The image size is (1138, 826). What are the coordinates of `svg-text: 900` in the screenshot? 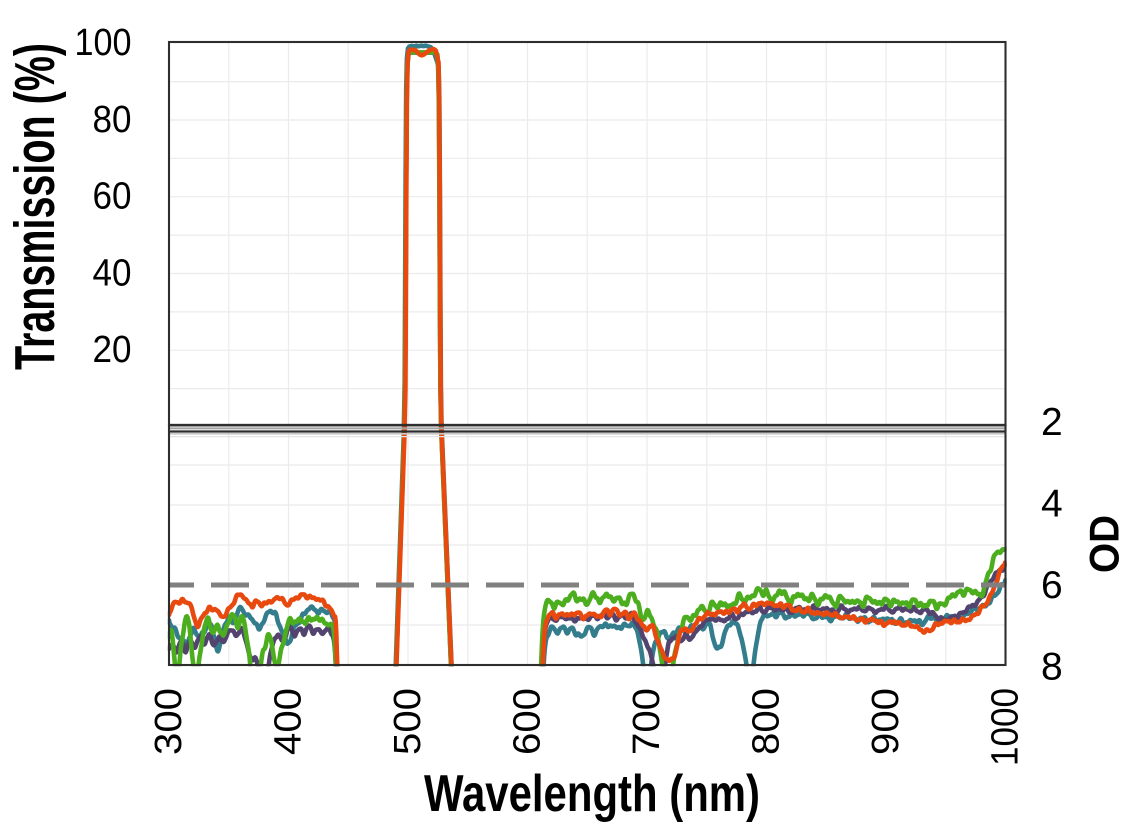 It's located at (886, 721).